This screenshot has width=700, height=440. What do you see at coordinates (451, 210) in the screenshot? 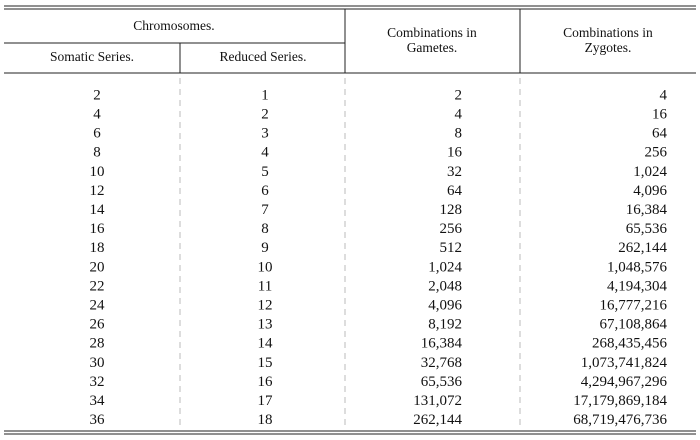
I see `cell: 128` at bounding box center [451, 210].